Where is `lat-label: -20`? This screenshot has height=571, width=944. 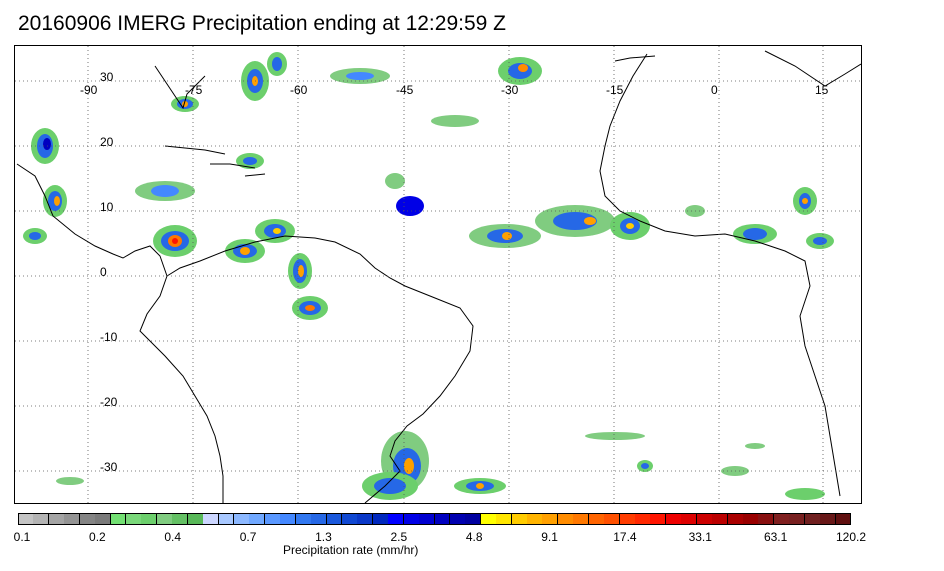
lat-label: -20 is located at coordinates (109, 402).